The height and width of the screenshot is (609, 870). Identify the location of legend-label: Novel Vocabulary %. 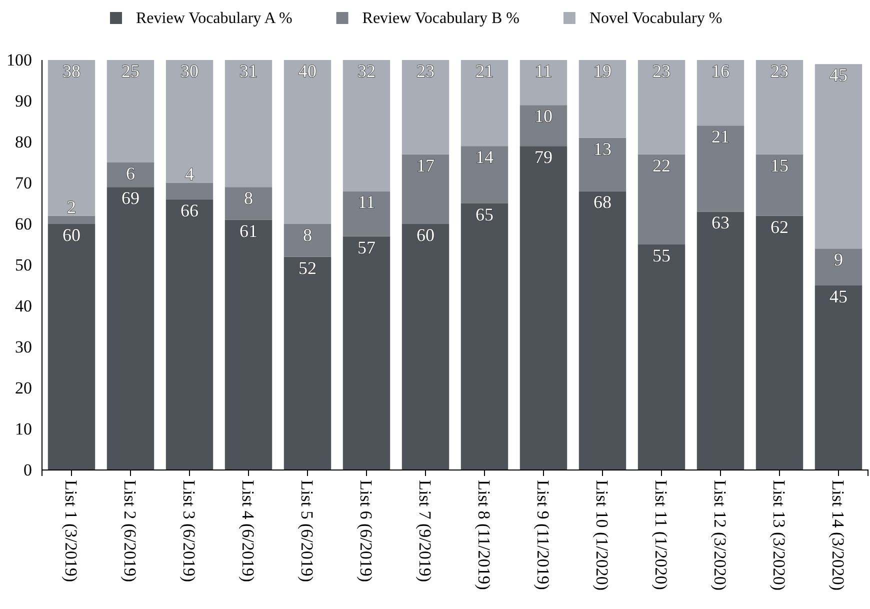
(655, 18).